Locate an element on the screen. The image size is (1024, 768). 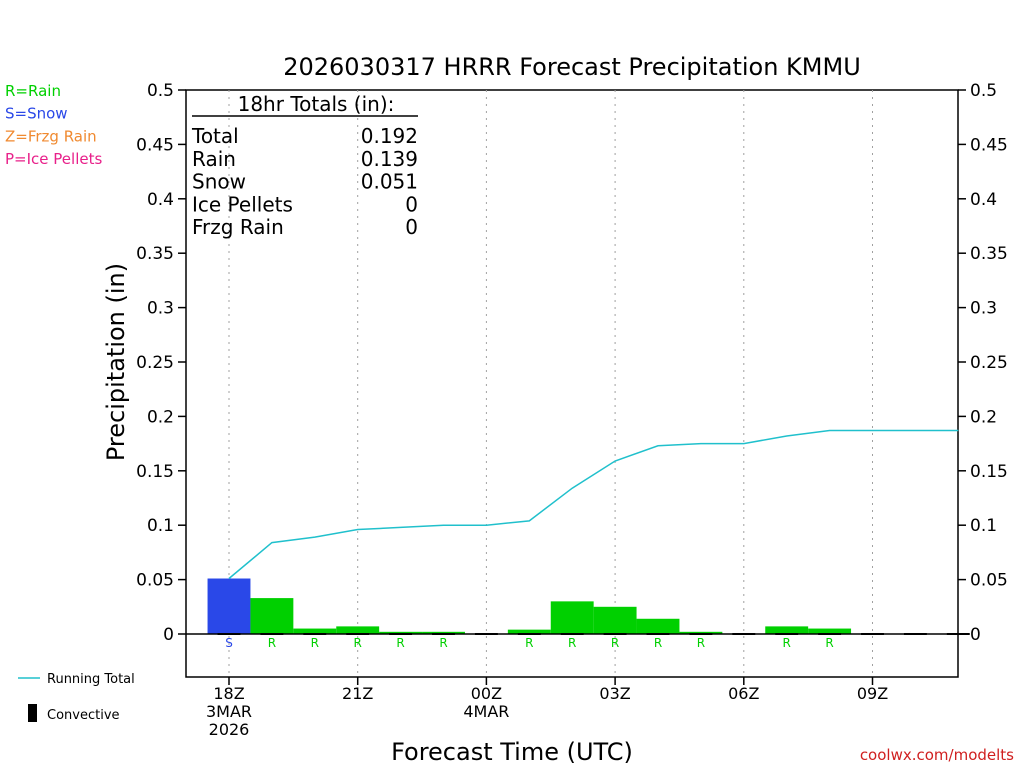
y-tick-label: 0.05 is located at coordinates (155, 581).